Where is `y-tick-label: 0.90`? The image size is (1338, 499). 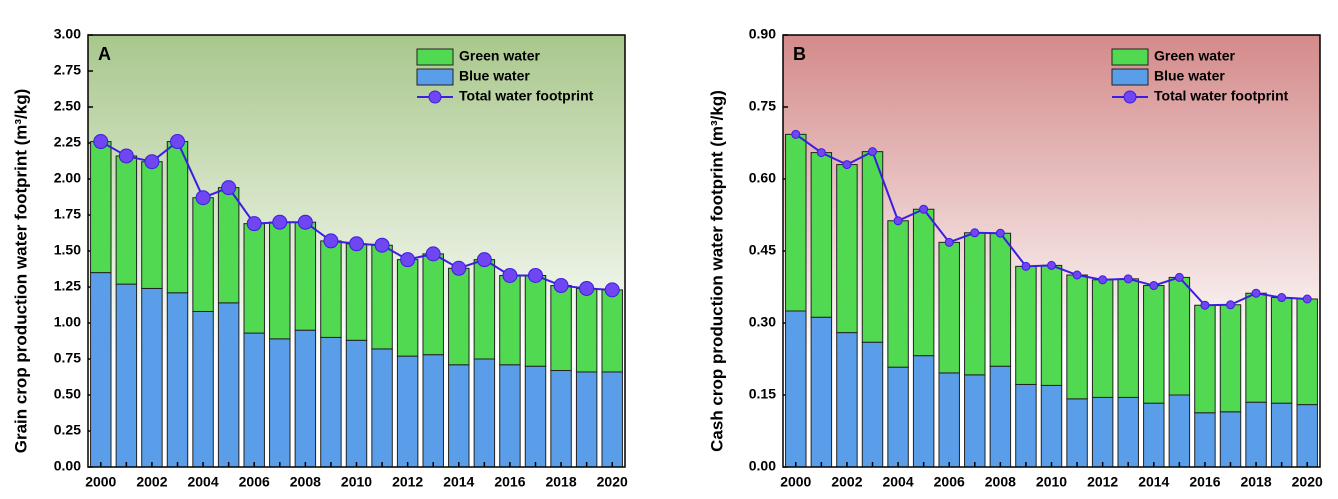 y-tick-label: 0.90 is located at coordinates (762, 34).